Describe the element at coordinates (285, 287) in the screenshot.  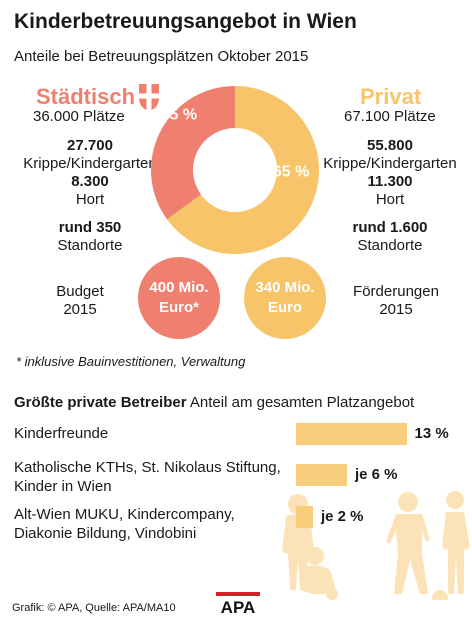
I see `foerderung-value-line1: 340 Mio.` at that location.